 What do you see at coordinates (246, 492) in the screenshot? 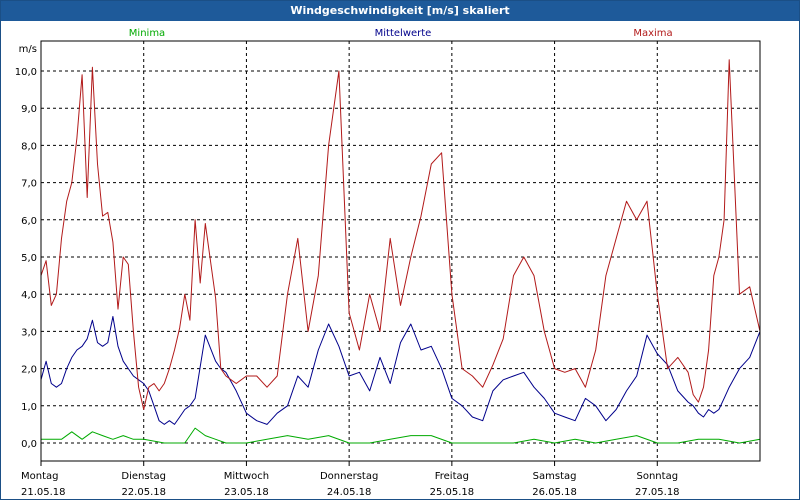
I see `x-tick-label-date: 23.05.18` at bounding box center [246, 492].